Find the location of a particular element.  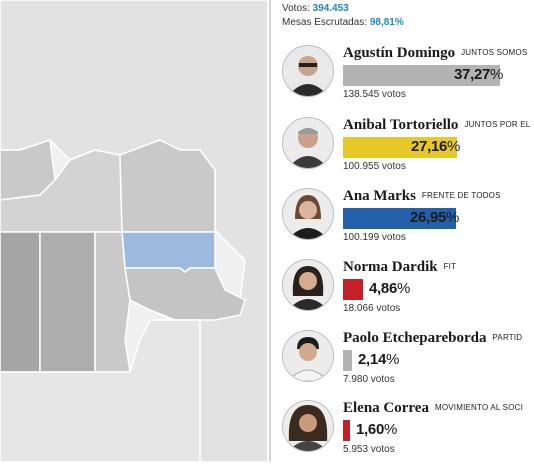

candidate-votes: 18.066 votos is located at coordinates (372, 308).